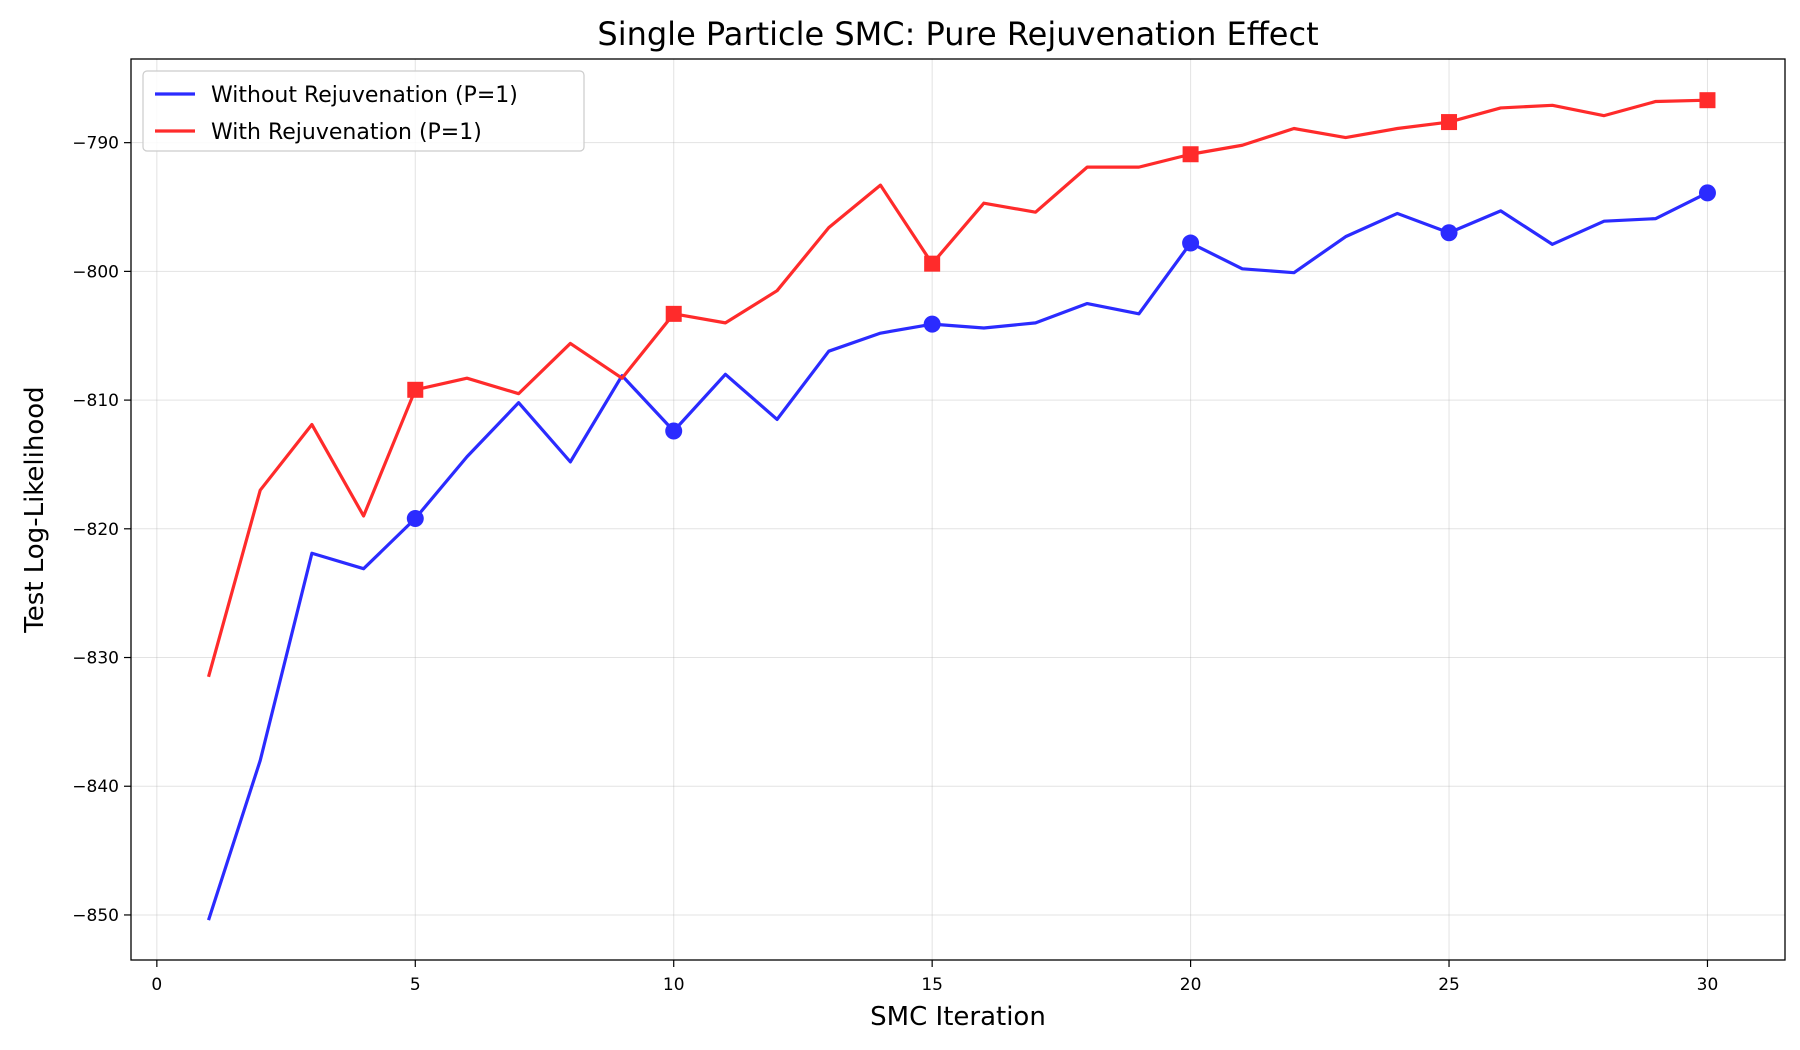 The height and width of the screenshot is (1050, 1800). What do you see at coordinates (95, 144) in the screenshot?
I see `y-tick-label: −790` at bounding box center [95, 144].